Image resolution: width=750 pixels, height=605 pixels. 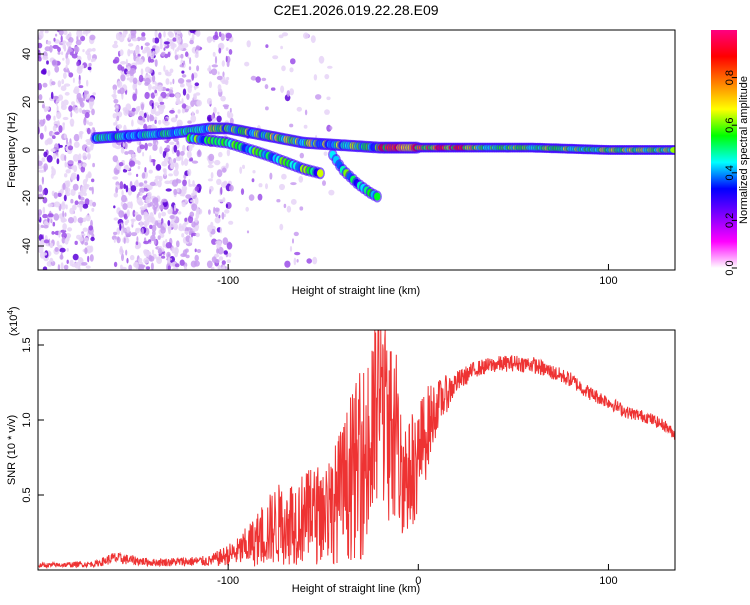 What do you see at coordinates (417, 575) in the screenshot?
I see `snr-x-ticks: -100 0 100` at bounding box center [417, 575].